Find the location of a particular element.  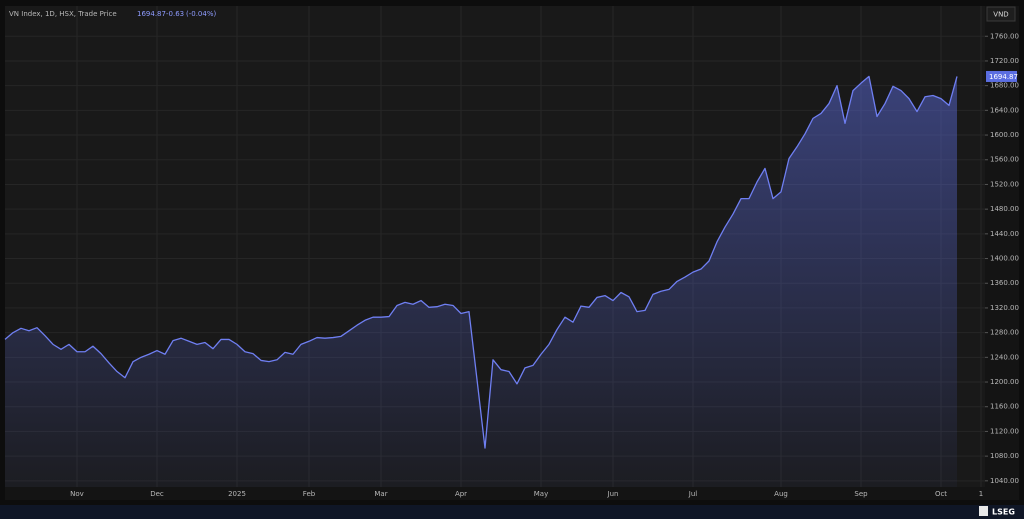

y-tick-label: 1440.00 is located at coordinates (1004, 234).